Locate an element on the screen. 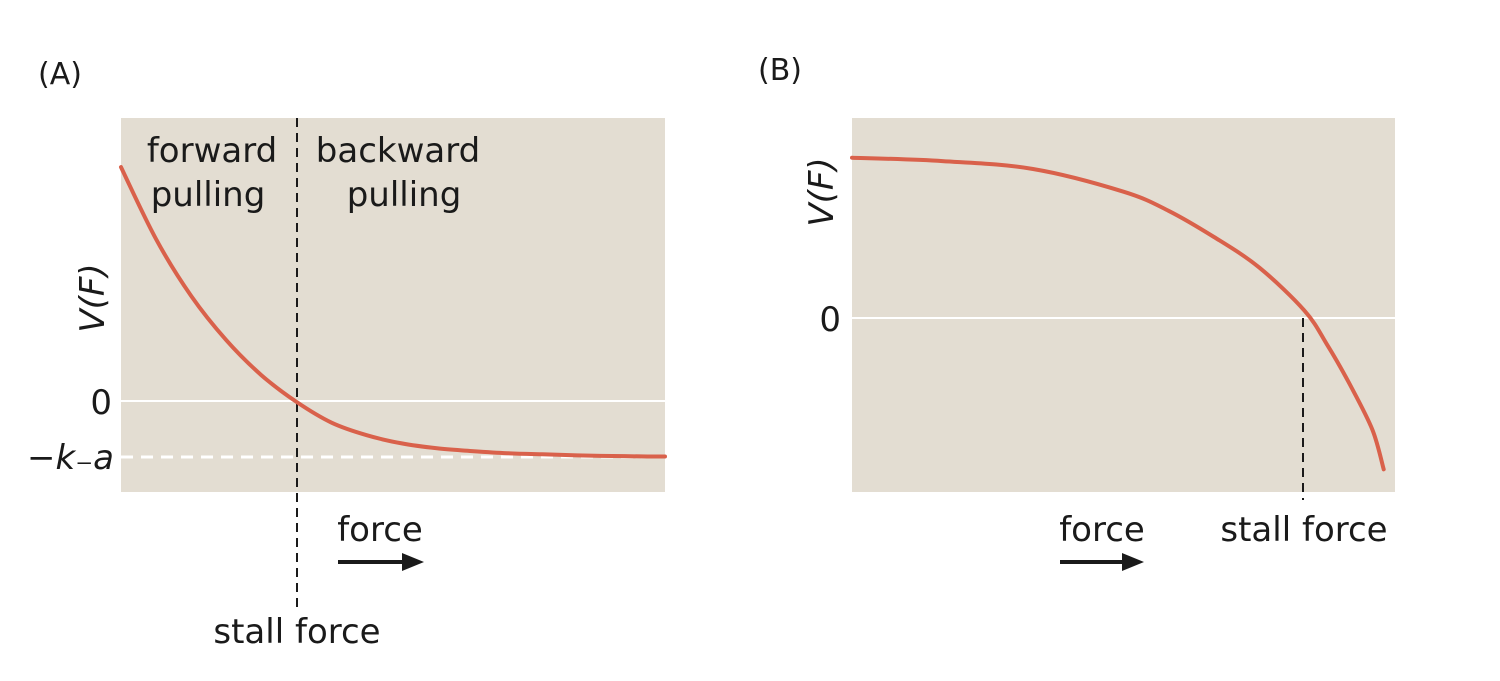 This screenshot has height=681, width=1500. panel-b-stall-force-label: stall force is located at coordinates (1303, 530).